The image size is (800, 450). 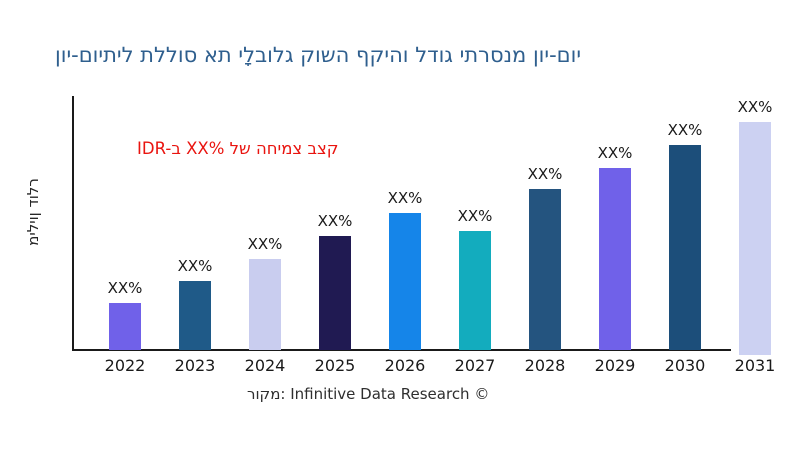 I want to click on bar-value-label-2028: XX%, so click(x=545, y=174).